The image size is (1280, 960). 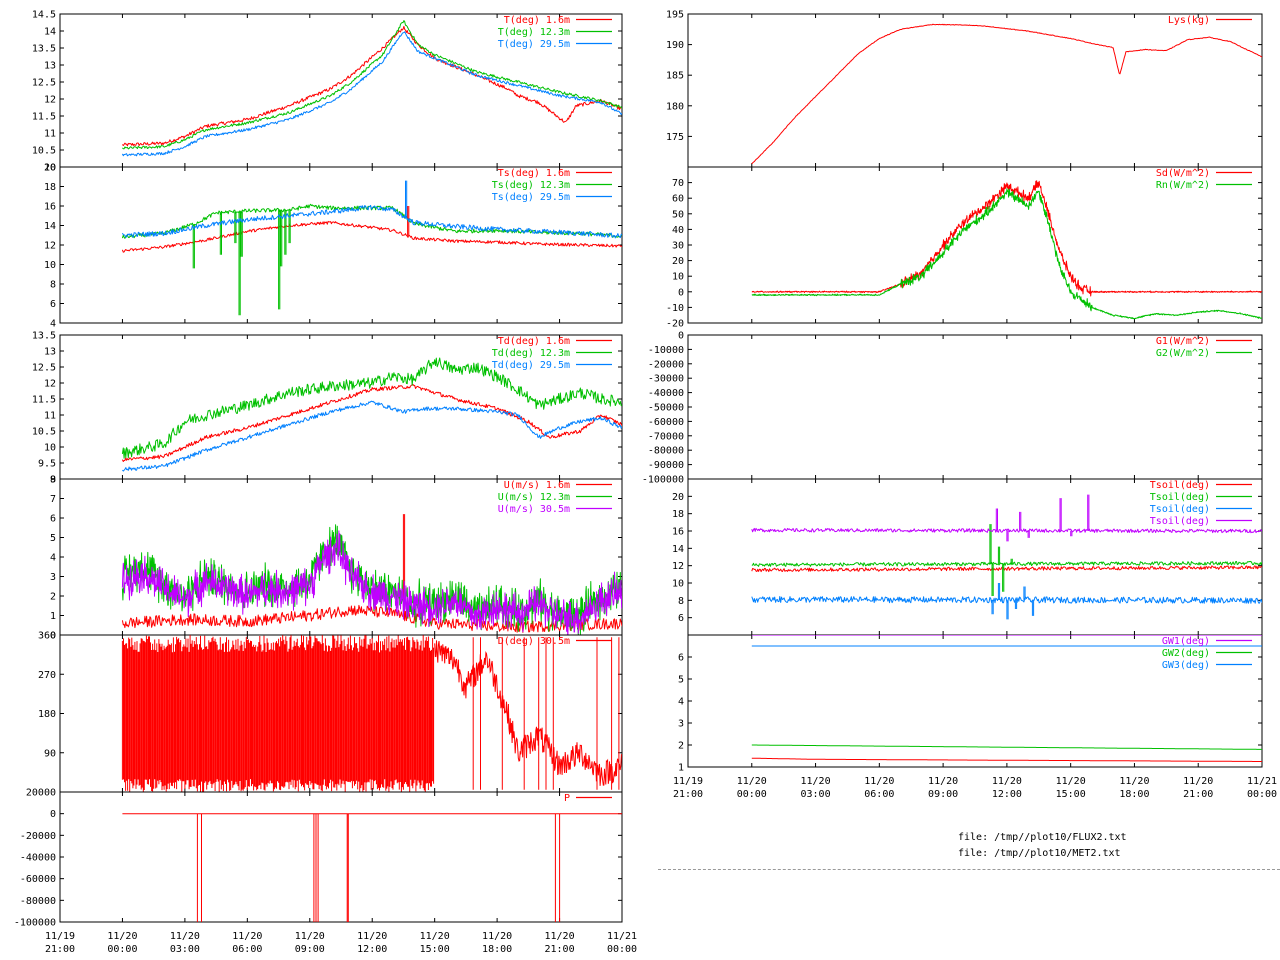 What do you see at coordinates (534, 173) in the screenshot?
I see `legend-entry: Ts(deg) 1.6m` at bounding box center [534, 173].